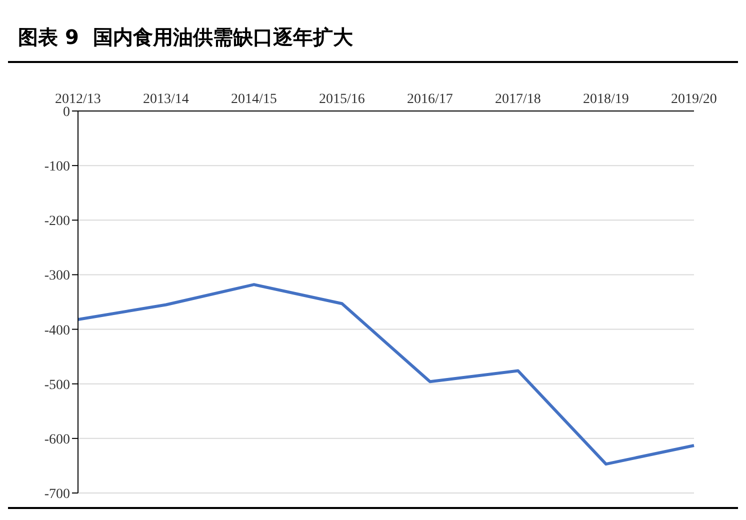 The height and width of the screenshot is (520, 746). Describe the element at coordinates (57, 330) in the screenshot. I see `y-tick-label: -400` at that location.